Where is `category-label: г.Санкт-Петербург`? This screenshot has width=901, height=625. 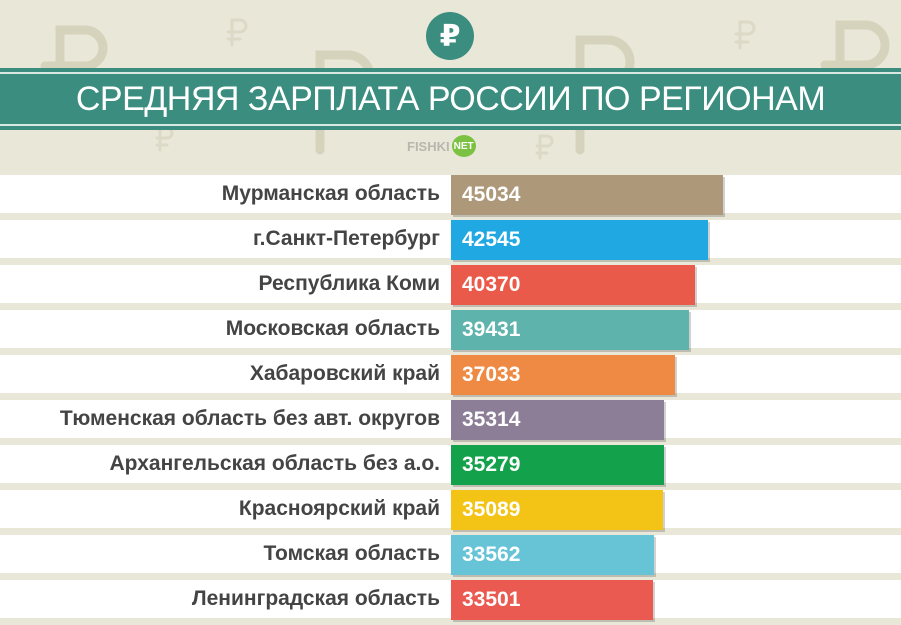 category-label: г.Санкт-Петербург is located at coordinates (346, 238).